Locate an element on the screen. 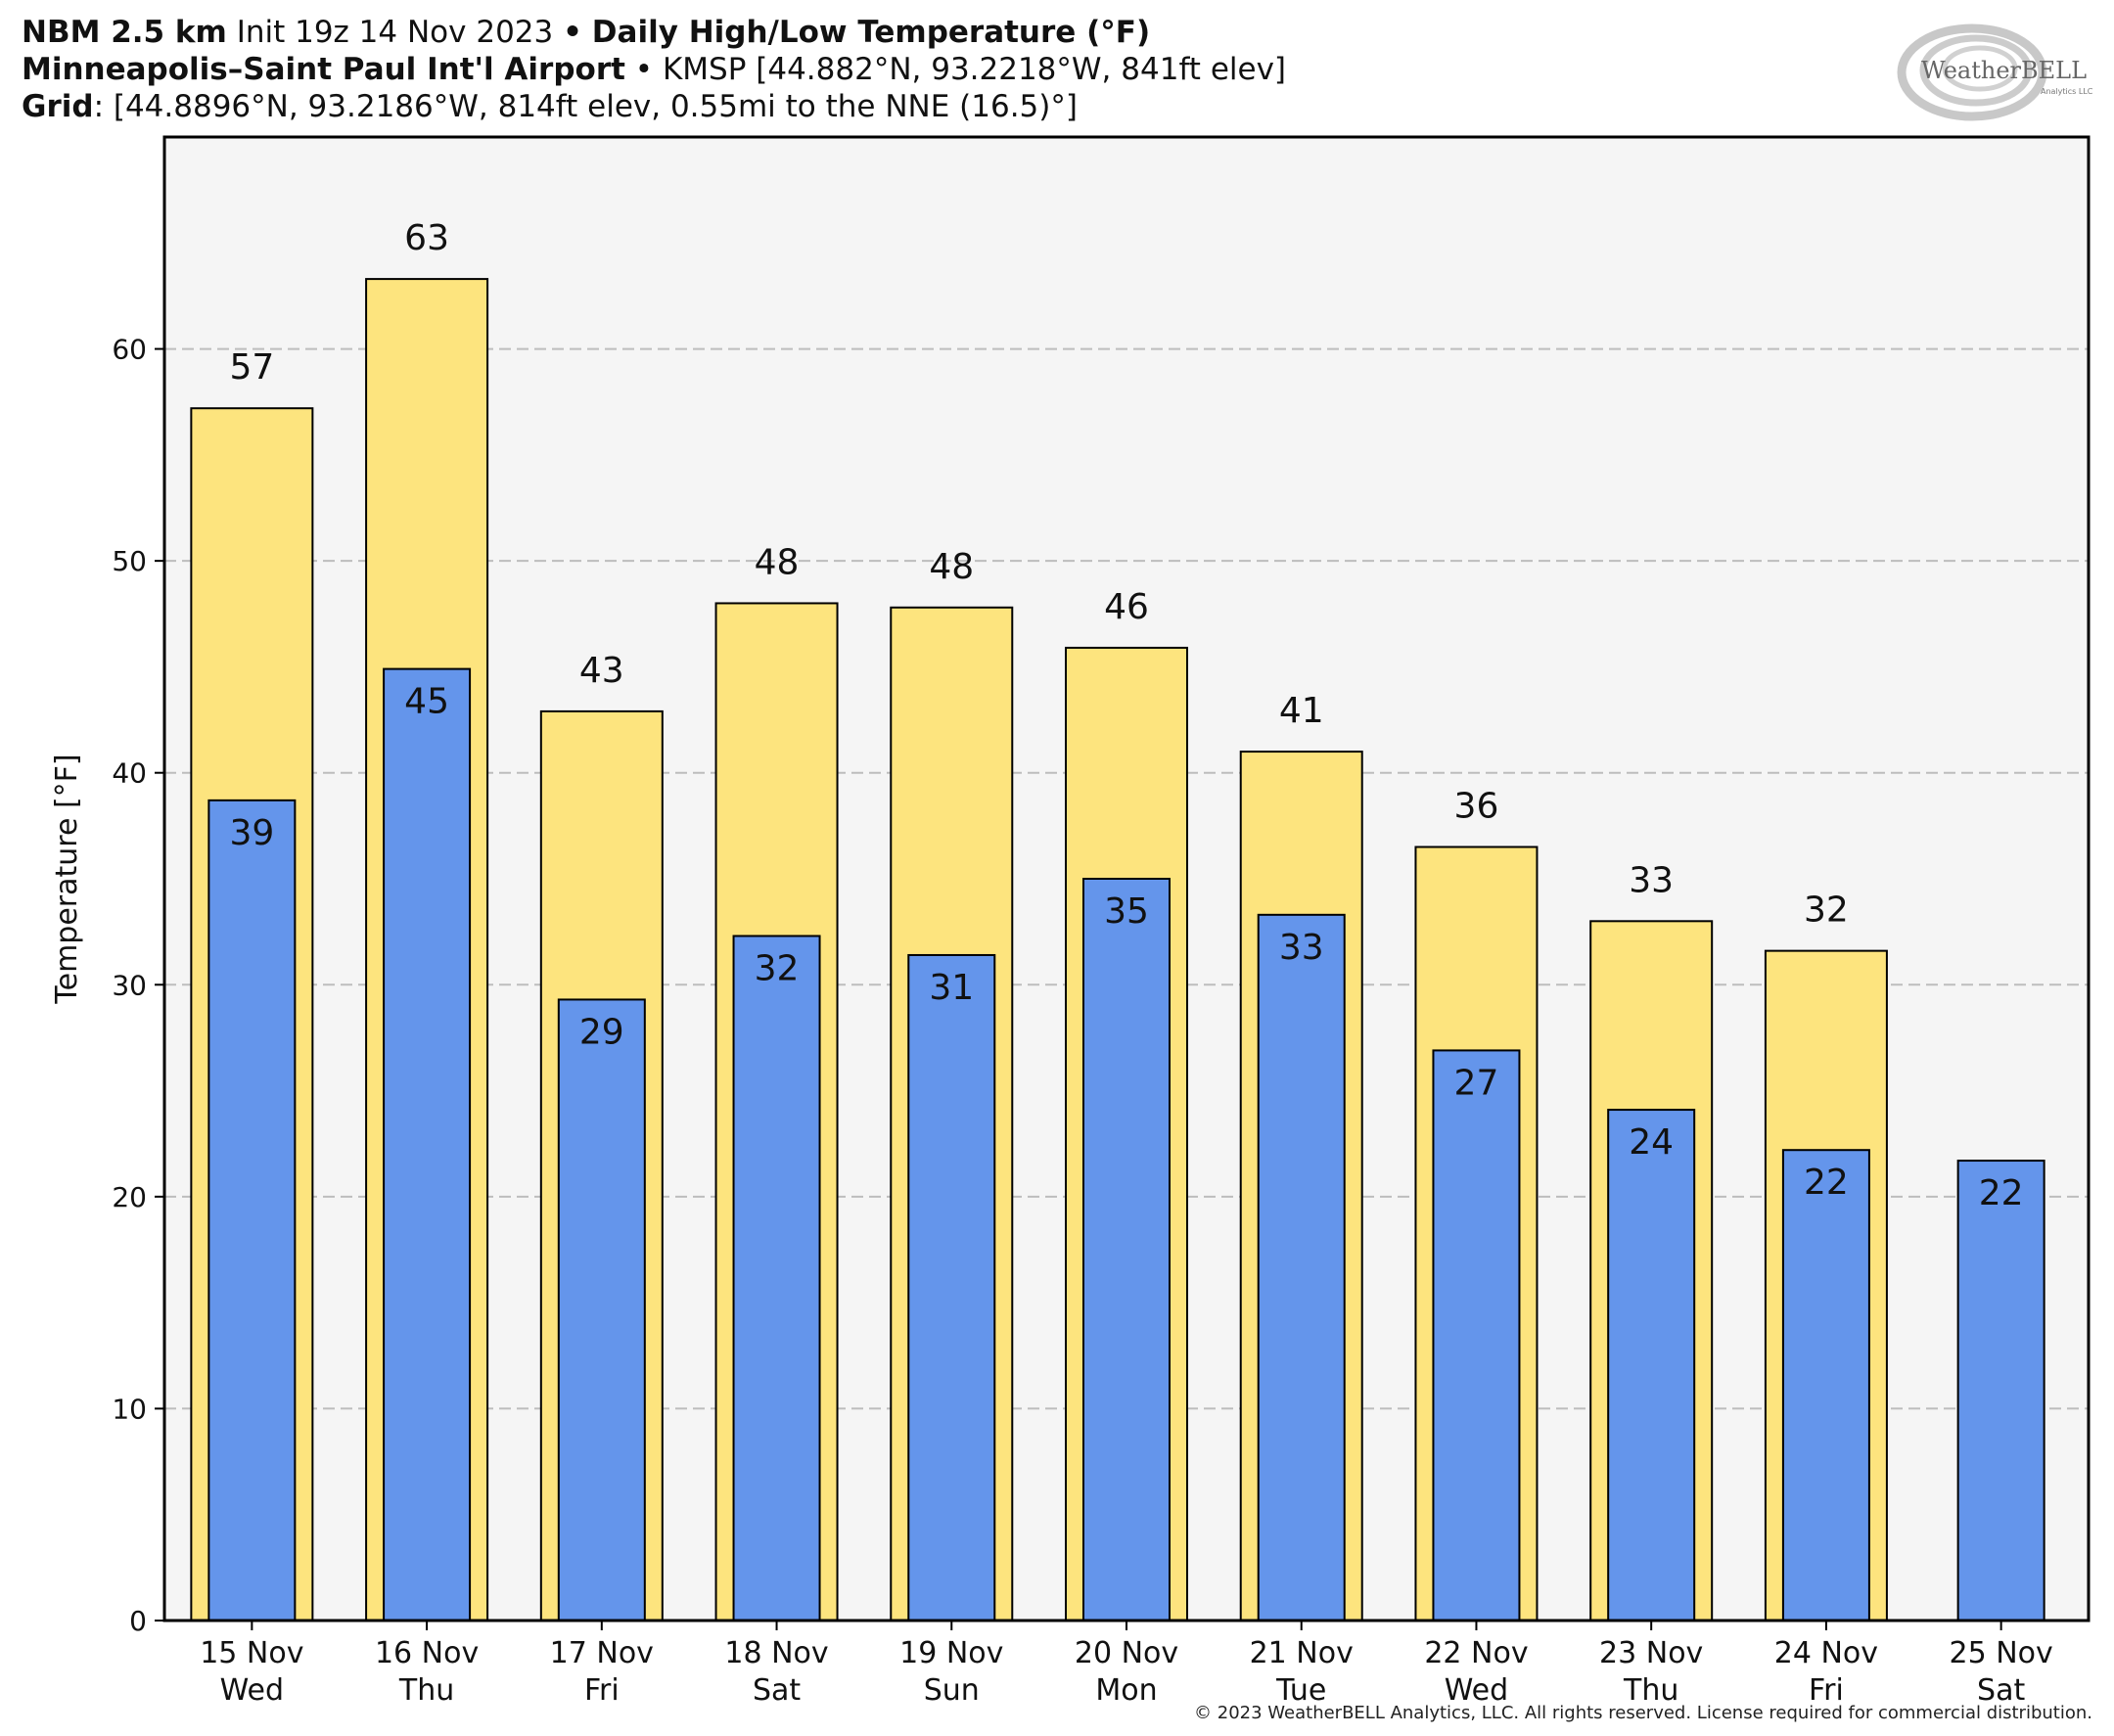  low-value-label-8: 24 is located at coordinates (1652, 1143).